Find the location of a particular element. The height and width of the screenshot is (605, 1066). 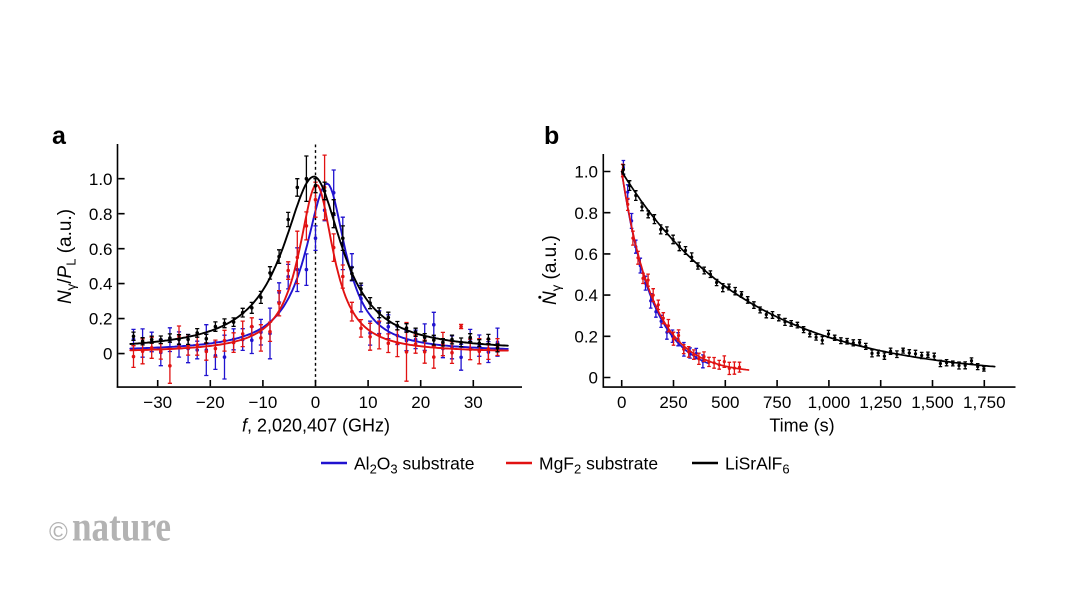

svg-text: MgF2 substrate is located at coordinates (598, 464).